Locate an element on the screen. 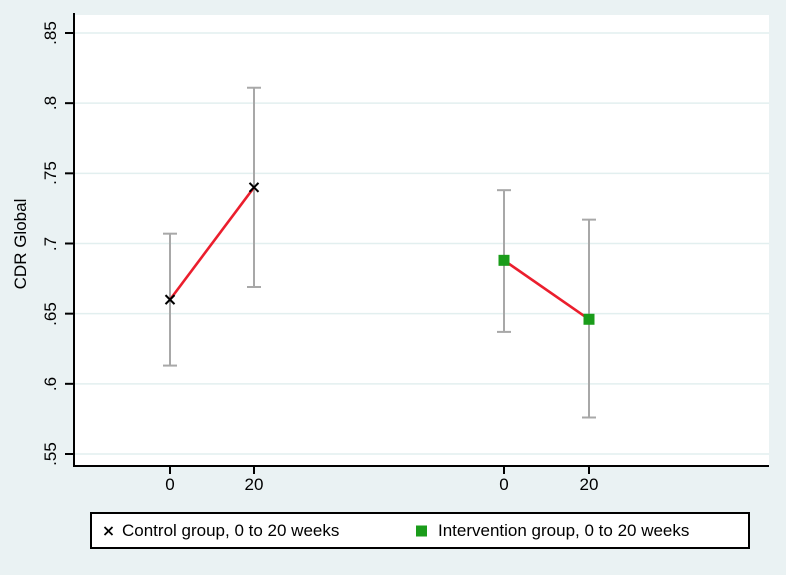 The width and height of the screenshot is (786, 575). y-tick-label: .75 is located at coordinates (50, 173).